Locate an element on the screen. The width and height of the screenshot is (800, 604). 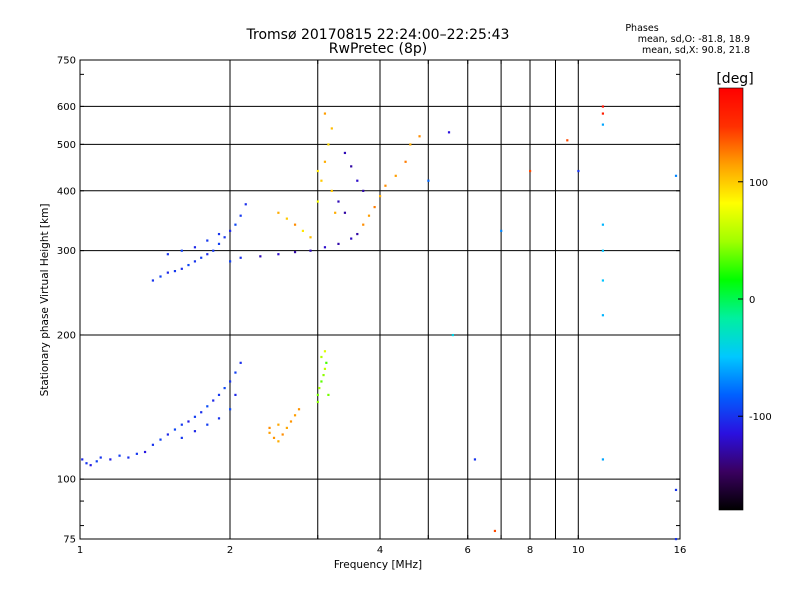
x-tick-label: 16 is located at coordinates (680, 550).